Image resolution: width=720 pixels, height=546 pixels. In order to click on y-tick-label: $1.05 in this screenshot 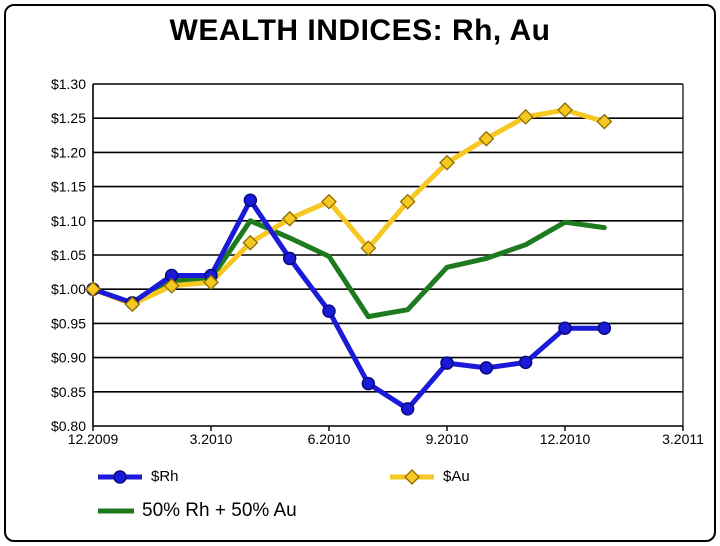, I will do `click(68, 255)`.